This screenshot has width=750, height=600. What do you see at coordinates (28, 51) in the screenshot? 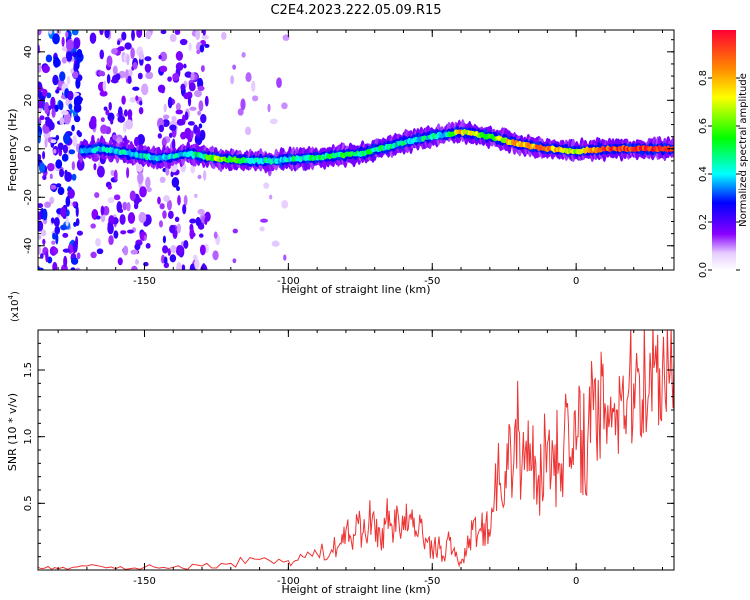
I see `heatmap-ytick-label: 40` at bounding box center [28, 51].